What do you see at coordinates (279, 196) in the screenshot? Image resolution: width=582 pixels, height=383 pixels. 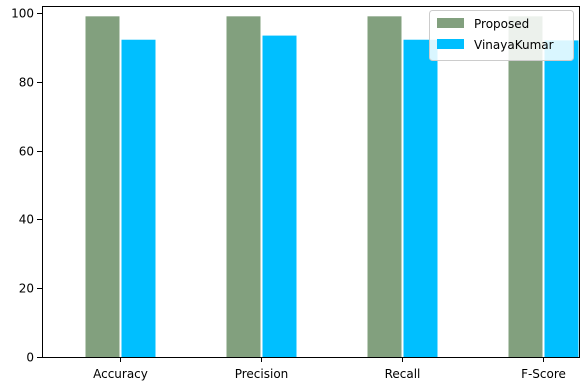 I see `bar-vinayakumar-precision` at bounding box center [279, 196].